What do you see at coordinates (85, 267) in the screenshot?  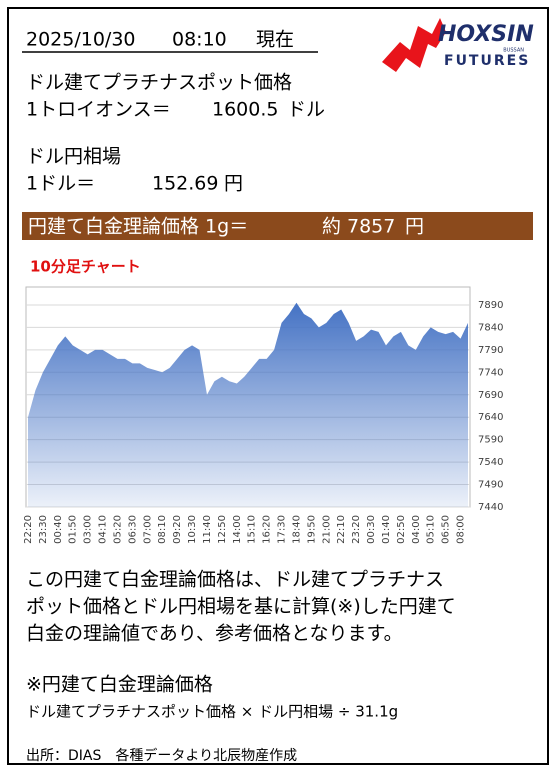 I see `chart-title: 10分足チャート` at bounding box center [85, 267].